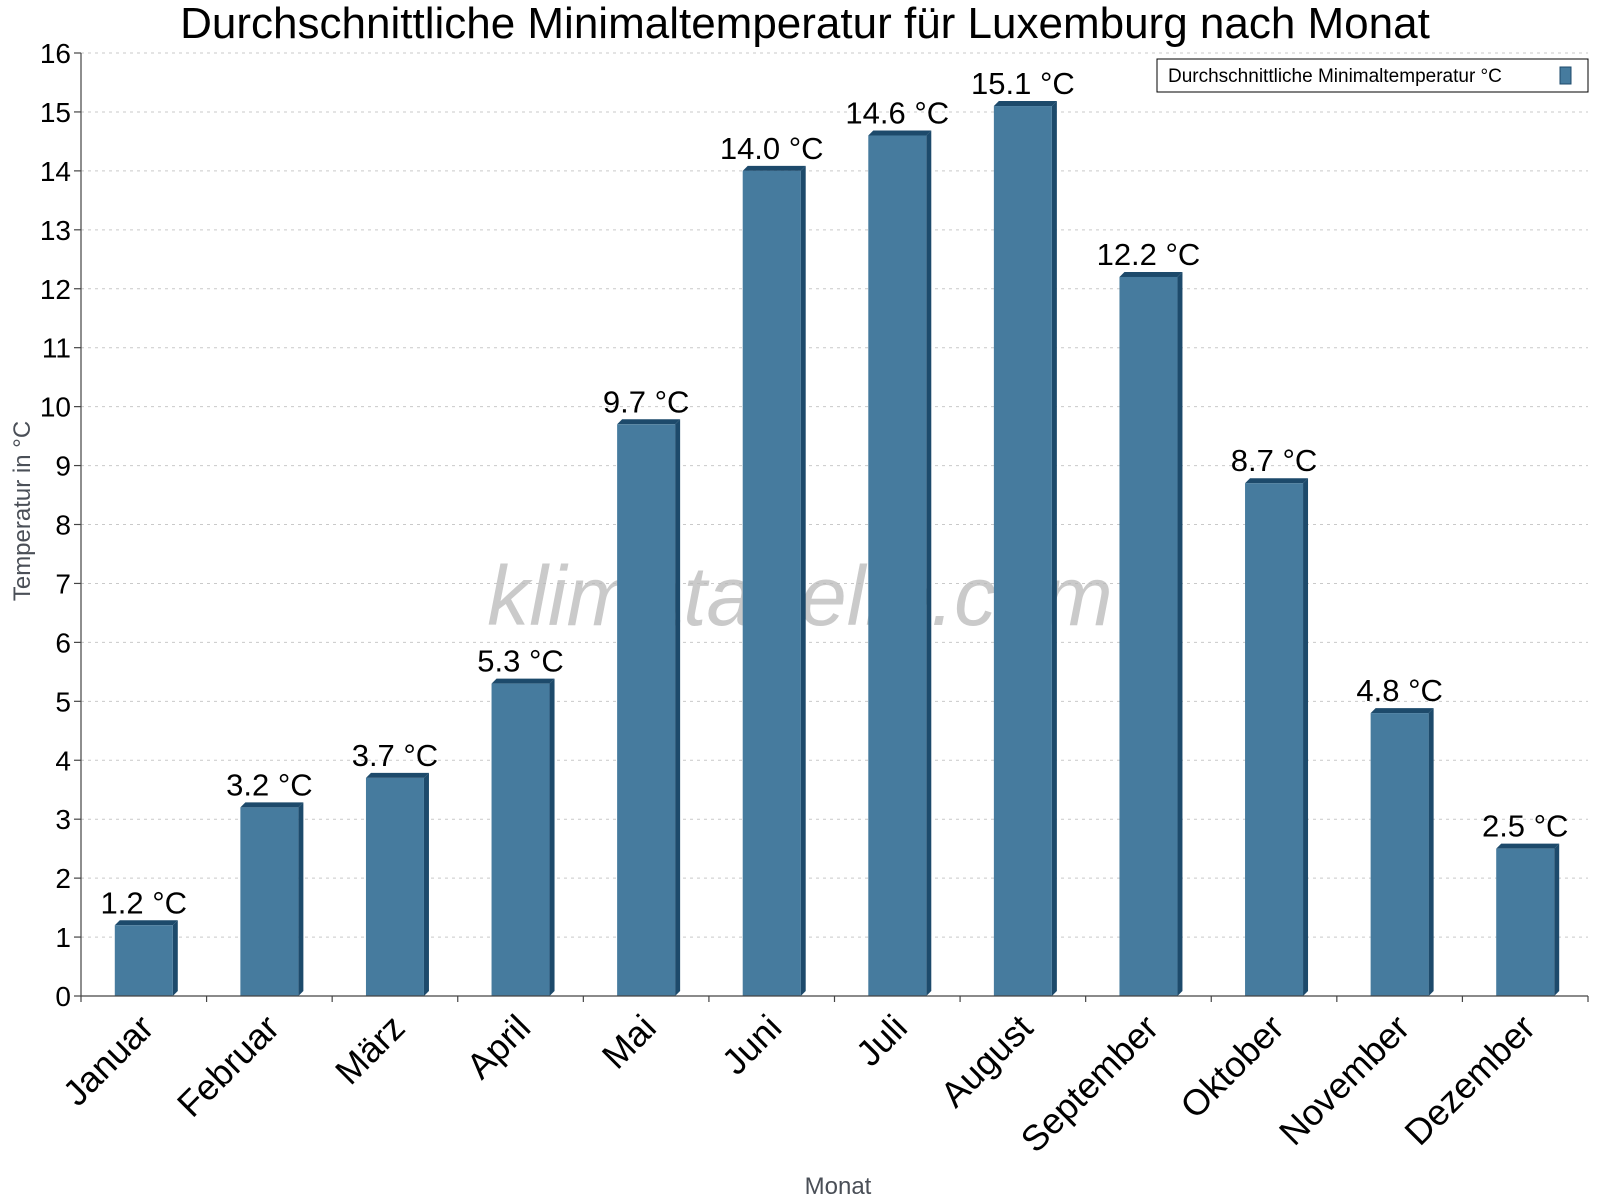  What do you see at coordinates (63, 760) in the screenshot?
I see `y-tick-label: 4` at bounding box center [63, 760].